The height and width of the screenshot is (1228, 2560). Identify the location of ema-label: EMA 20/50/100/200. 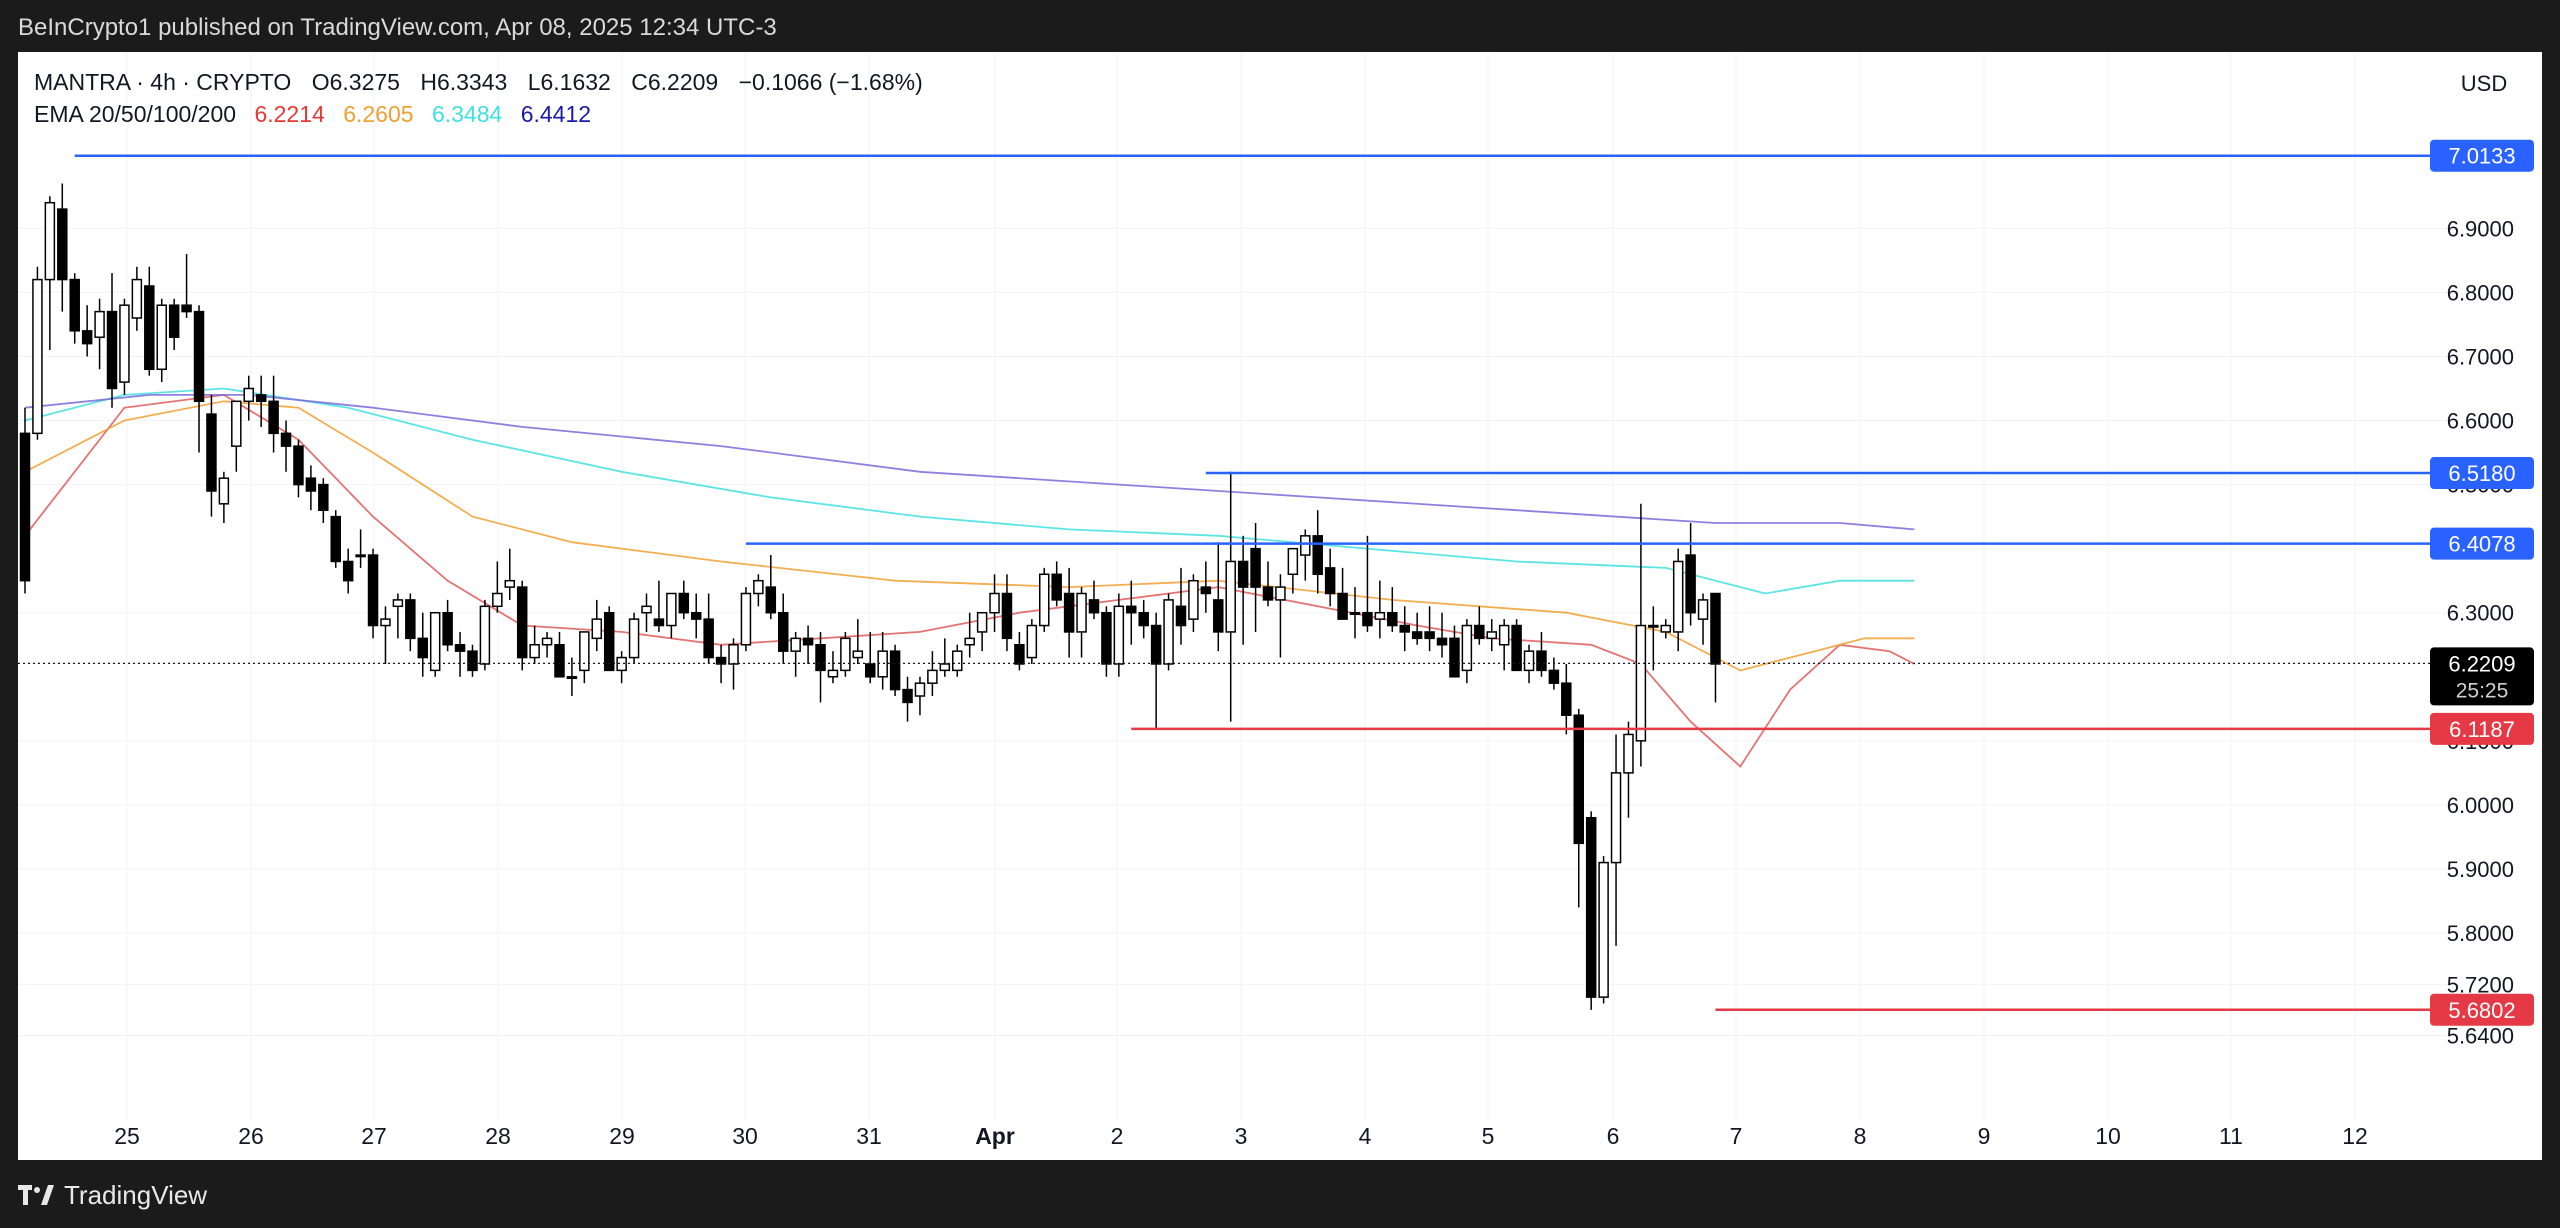
(135, 114).